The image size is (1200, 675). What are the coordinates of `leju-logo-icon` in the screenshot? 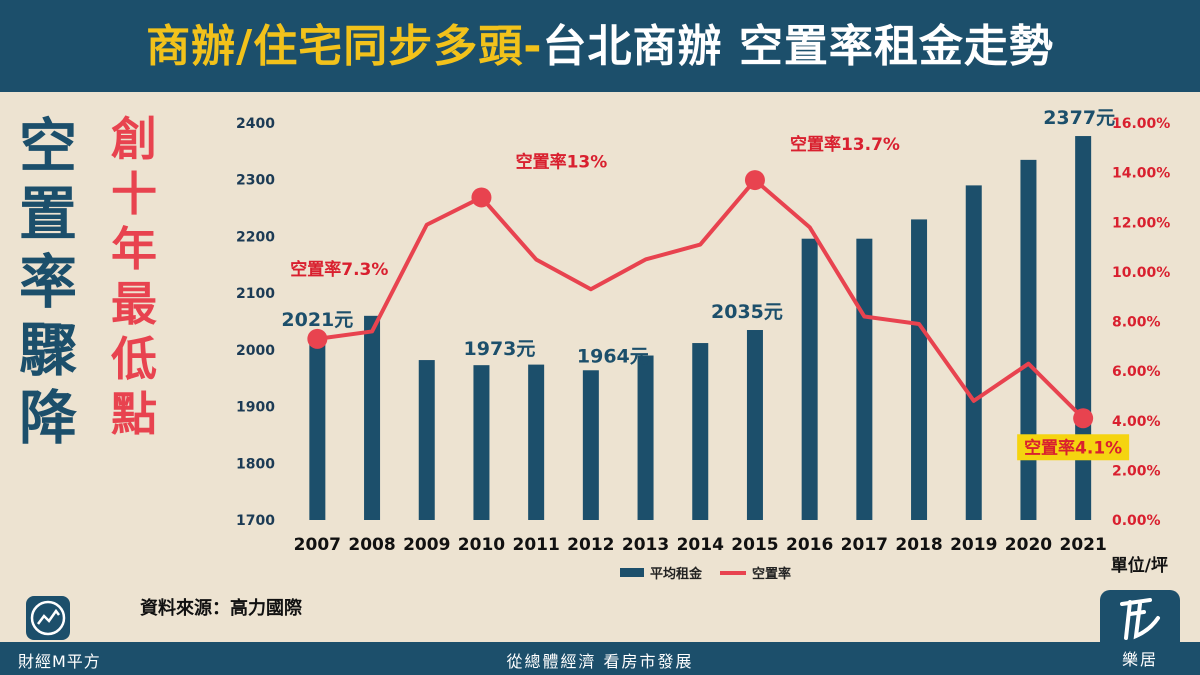 It's located at (1140, 619).